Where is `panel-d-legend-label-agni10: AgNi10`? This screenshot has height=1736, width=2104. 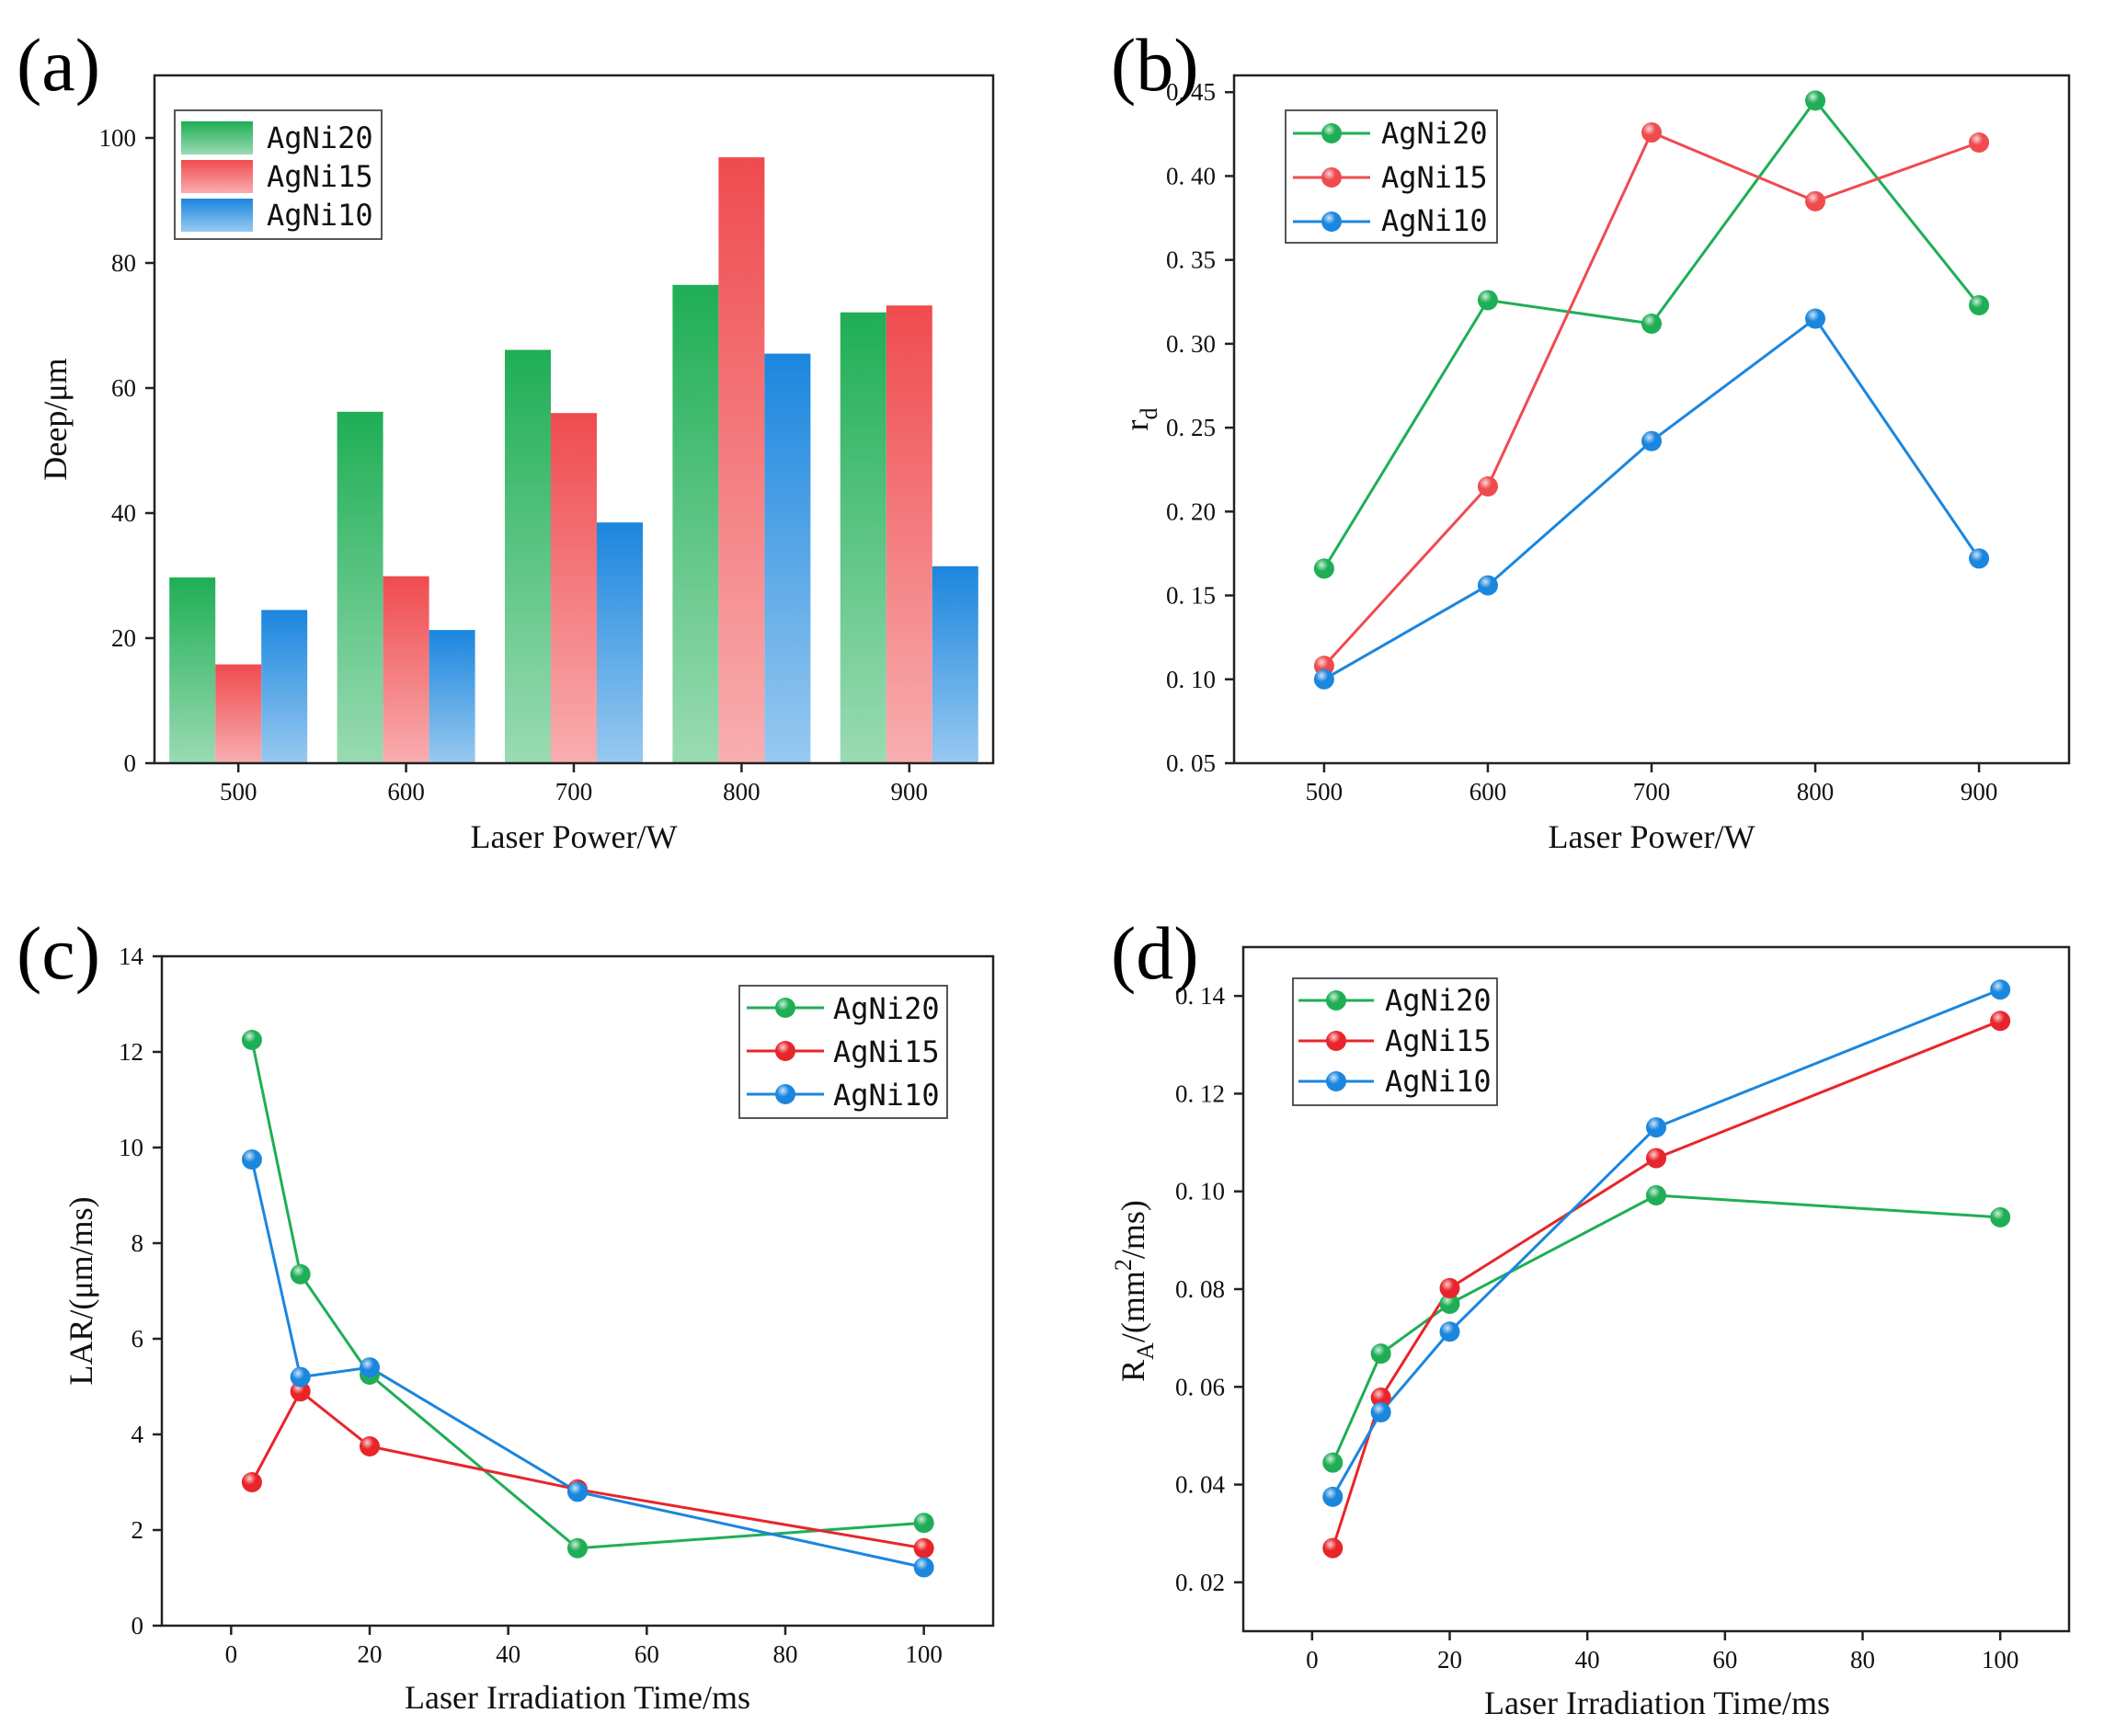 panel-d-legend-label-agni10: AgNi10 is located at coordinates (1438, 1081).